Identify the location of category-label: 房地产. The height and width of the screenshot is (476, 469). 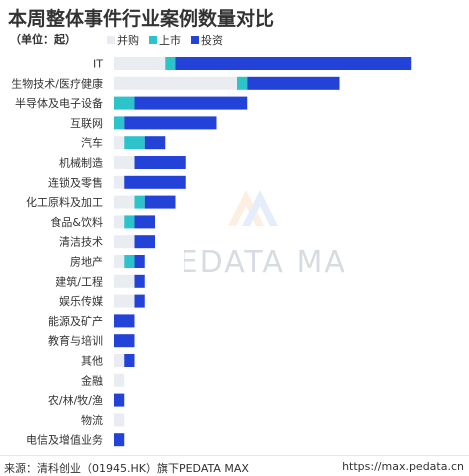
(86, 262).